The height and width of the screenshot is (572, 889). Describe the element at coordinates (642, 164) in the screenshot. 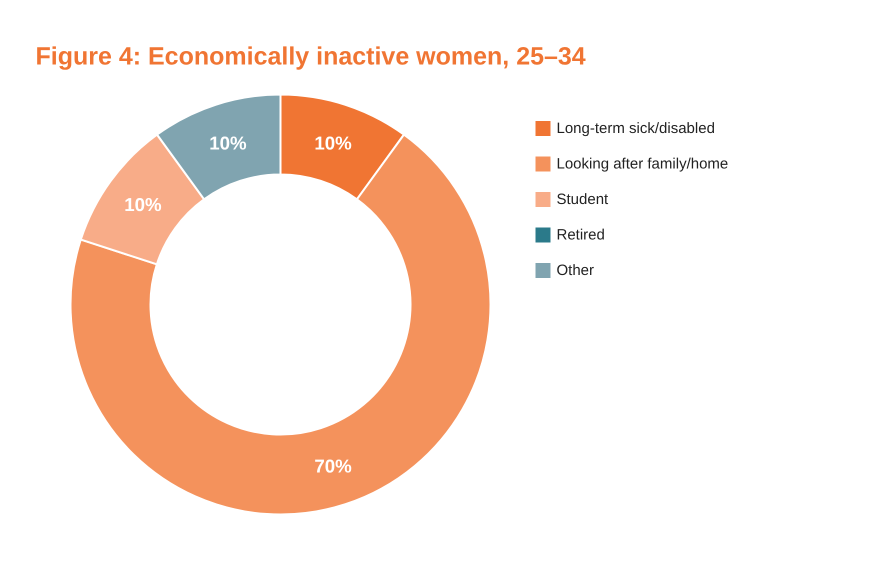

I see `legend-label: Looking after family/home` at that location.